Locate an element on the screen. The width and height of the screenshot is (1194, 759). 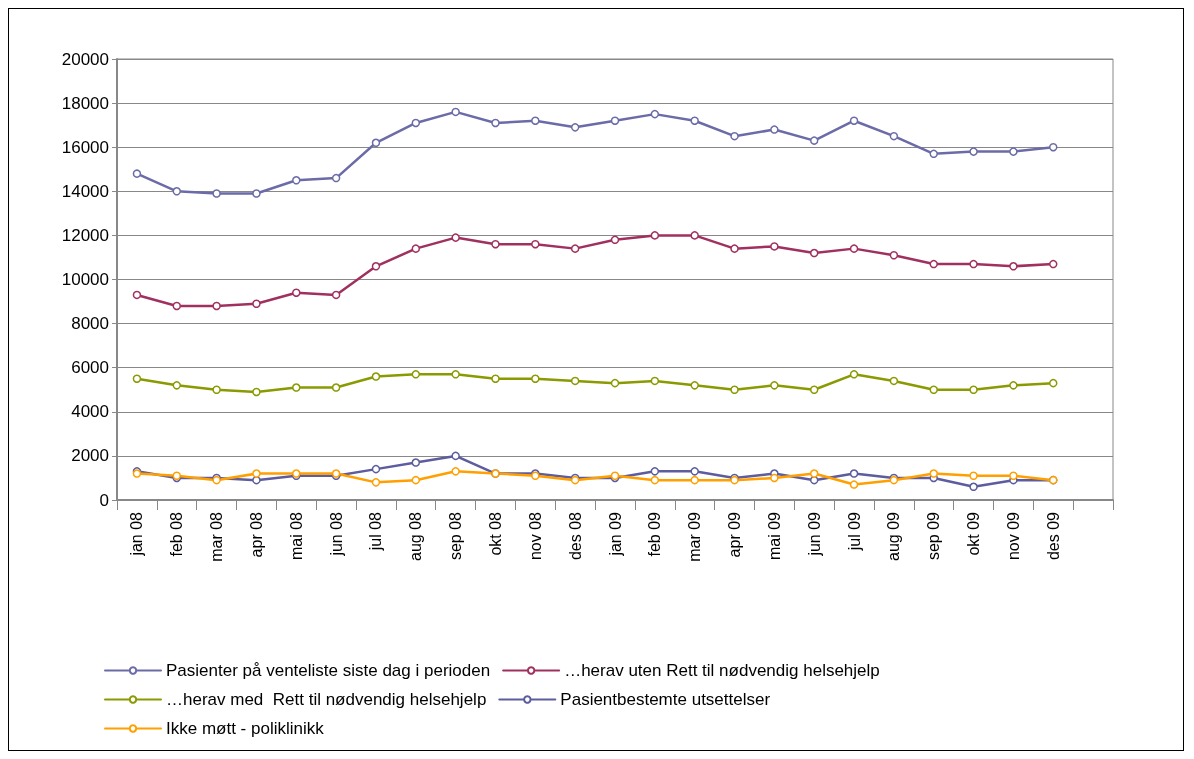
y-tick-label: 18000 is located at coordinates (85, 103).